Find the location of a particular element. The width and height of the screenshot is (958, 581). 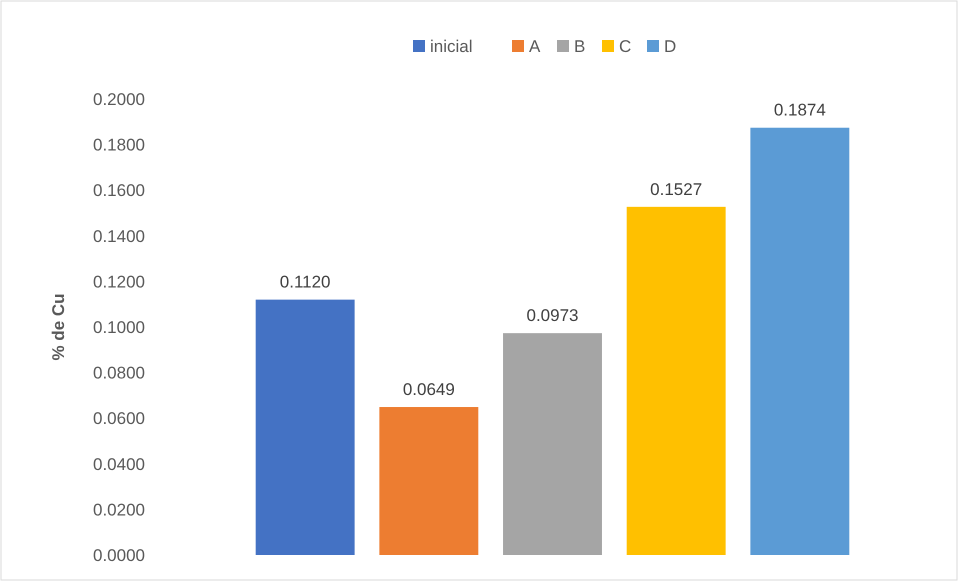

data-label: 0.0649 is located at coordinates (428, 390).